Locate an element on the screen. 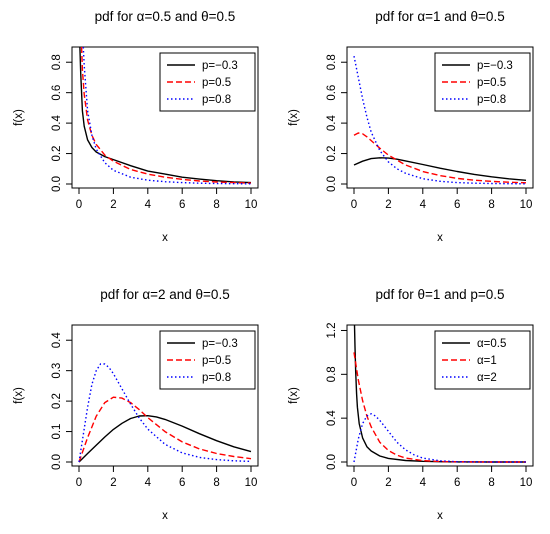  y-tick-label: 0.1 is located at coordinates (57, 432).